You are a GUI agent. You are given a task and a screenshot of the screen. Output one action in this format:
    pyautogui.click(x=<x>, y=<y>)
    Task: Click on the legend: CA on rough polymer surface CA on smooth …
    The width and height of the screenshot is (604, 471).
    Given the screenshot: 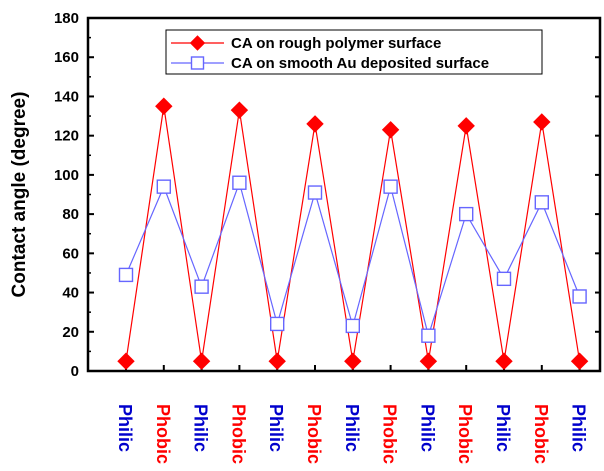 What is the action you would take?
    pyautogui.click(x=354, y=52)
    